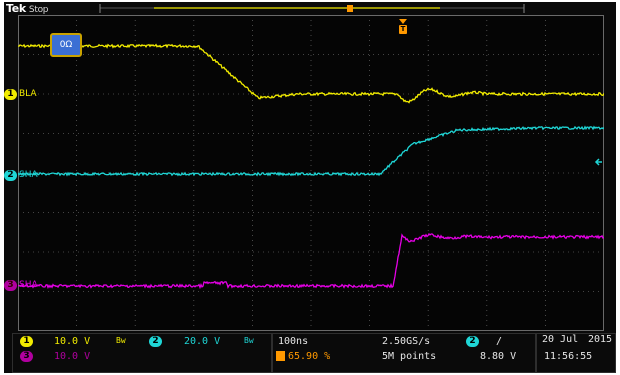  Describe the element at coordinates (311, 261) in the screenshot. I see `ch3-waveform` at that location.